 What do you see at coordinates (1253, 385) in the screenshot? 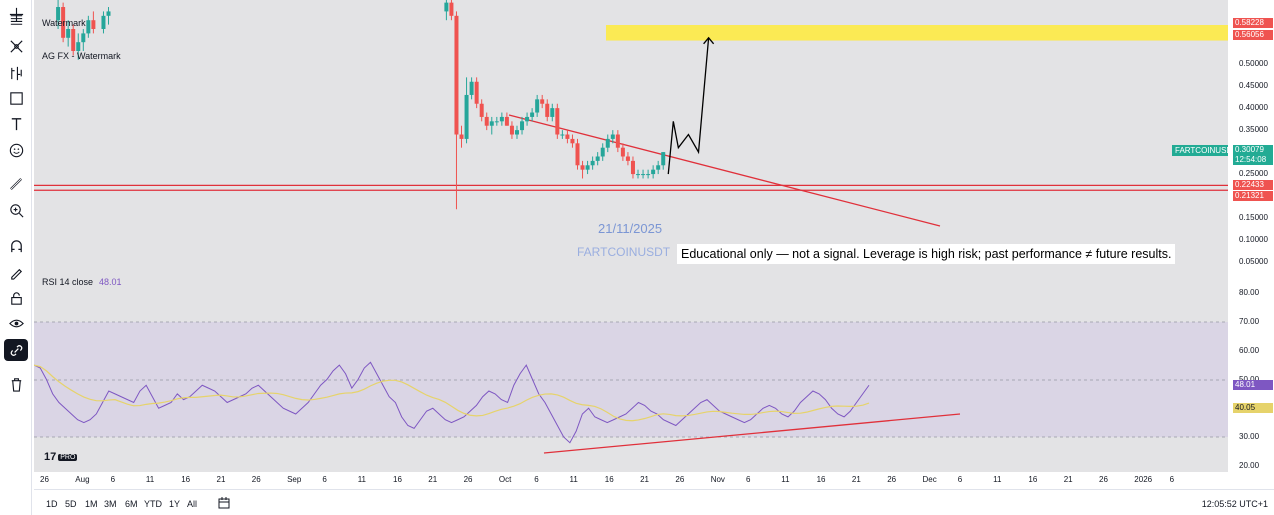
I see `rsi-value-label: 48.01` at bounding box center [1253, 385].